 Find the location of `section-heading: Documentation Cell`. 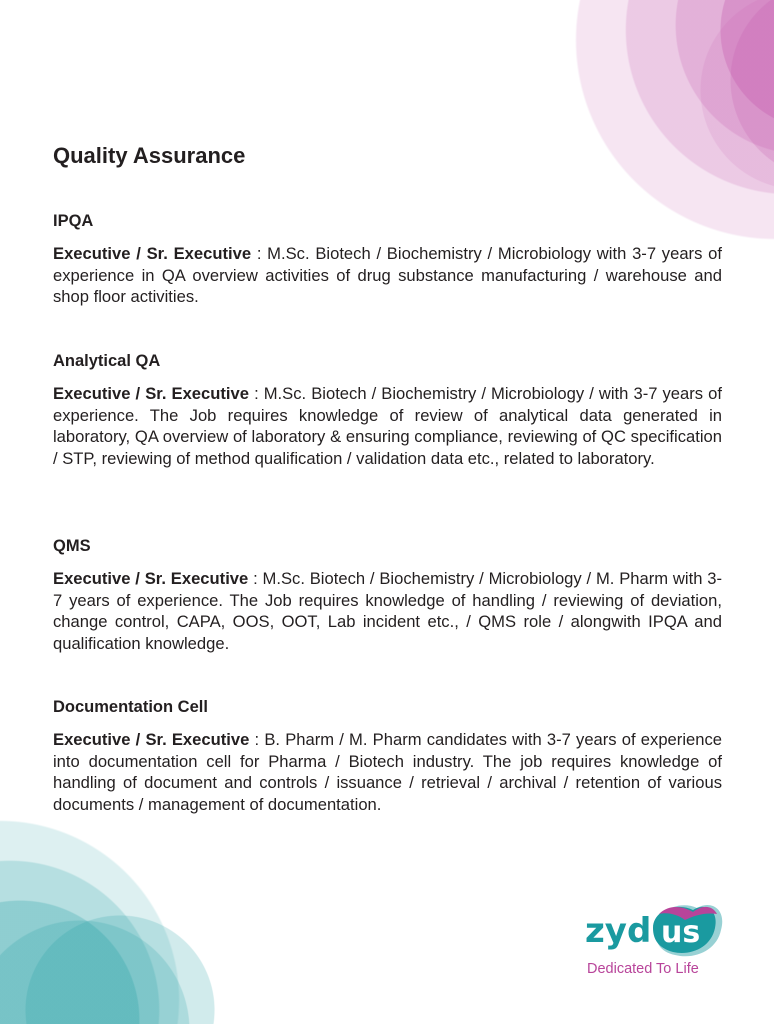

section-heading: Documentation Cell is located at coordinates (130, 707).